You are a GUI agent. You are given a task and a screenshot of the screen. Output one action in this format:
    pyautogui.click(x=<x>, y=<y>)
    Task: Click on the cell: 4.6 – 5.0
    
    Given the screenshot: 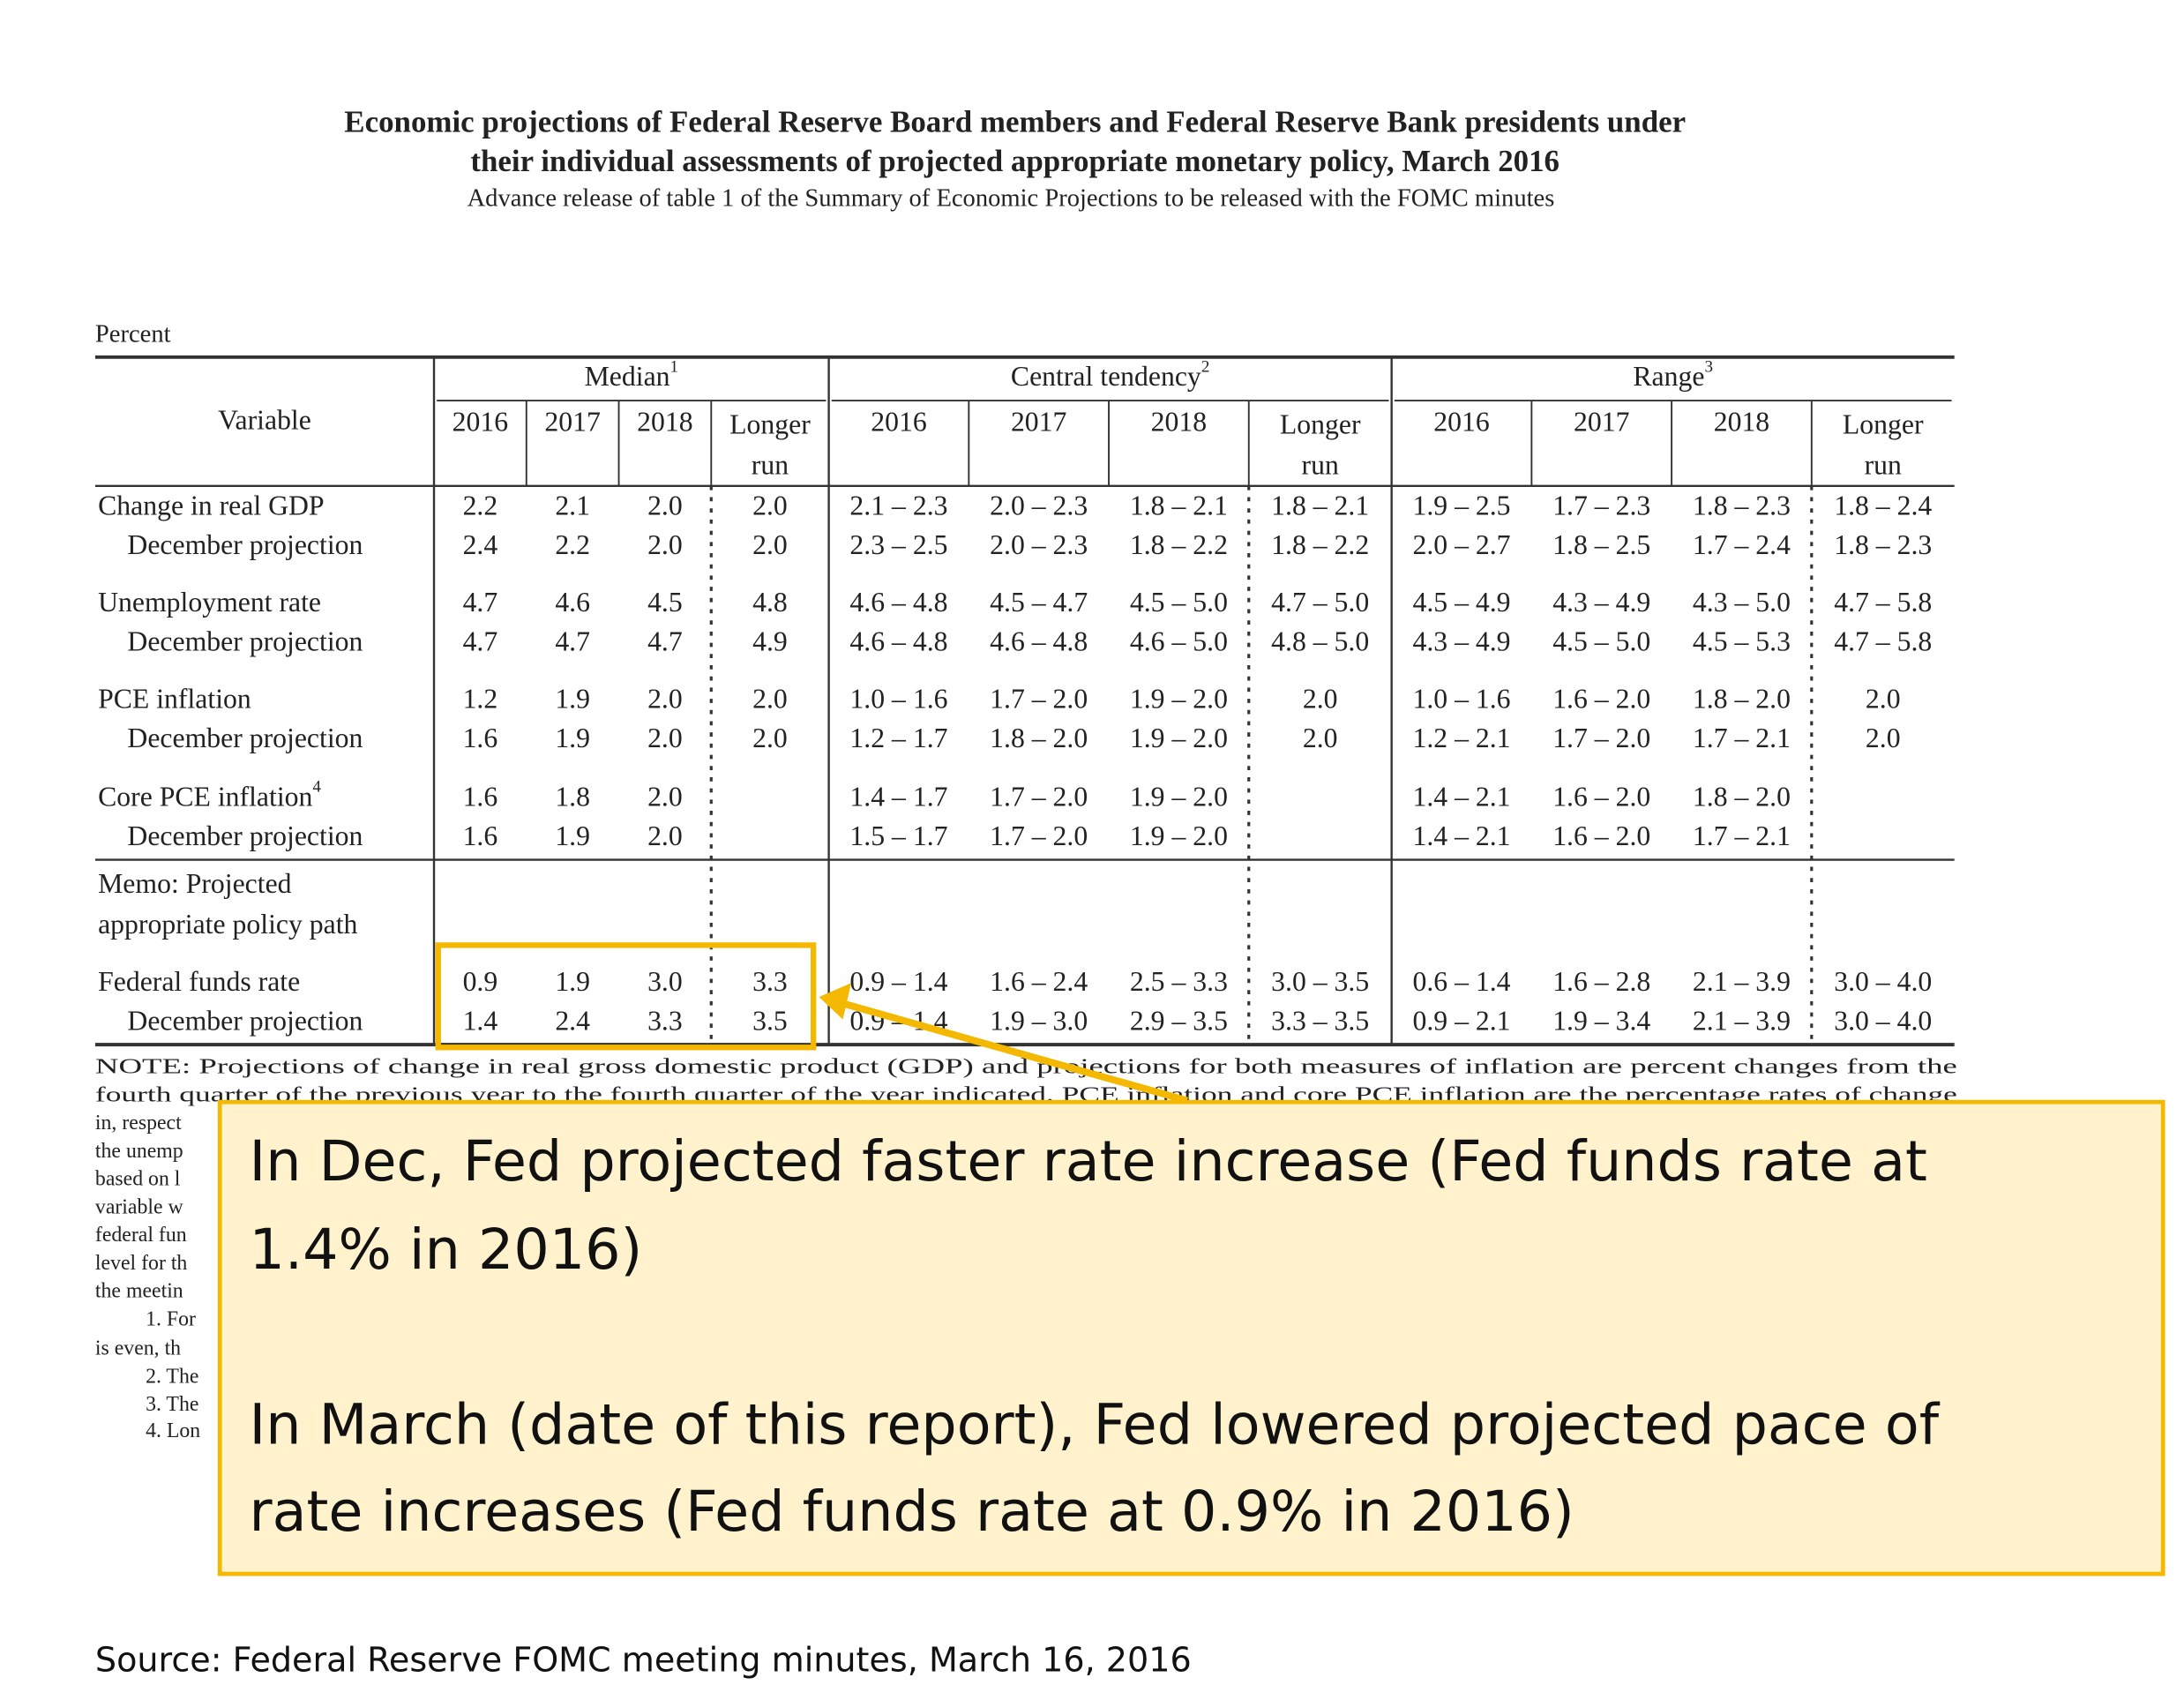 What is the action you would take?
    pyautogui.click(x=1179, y=640)
    